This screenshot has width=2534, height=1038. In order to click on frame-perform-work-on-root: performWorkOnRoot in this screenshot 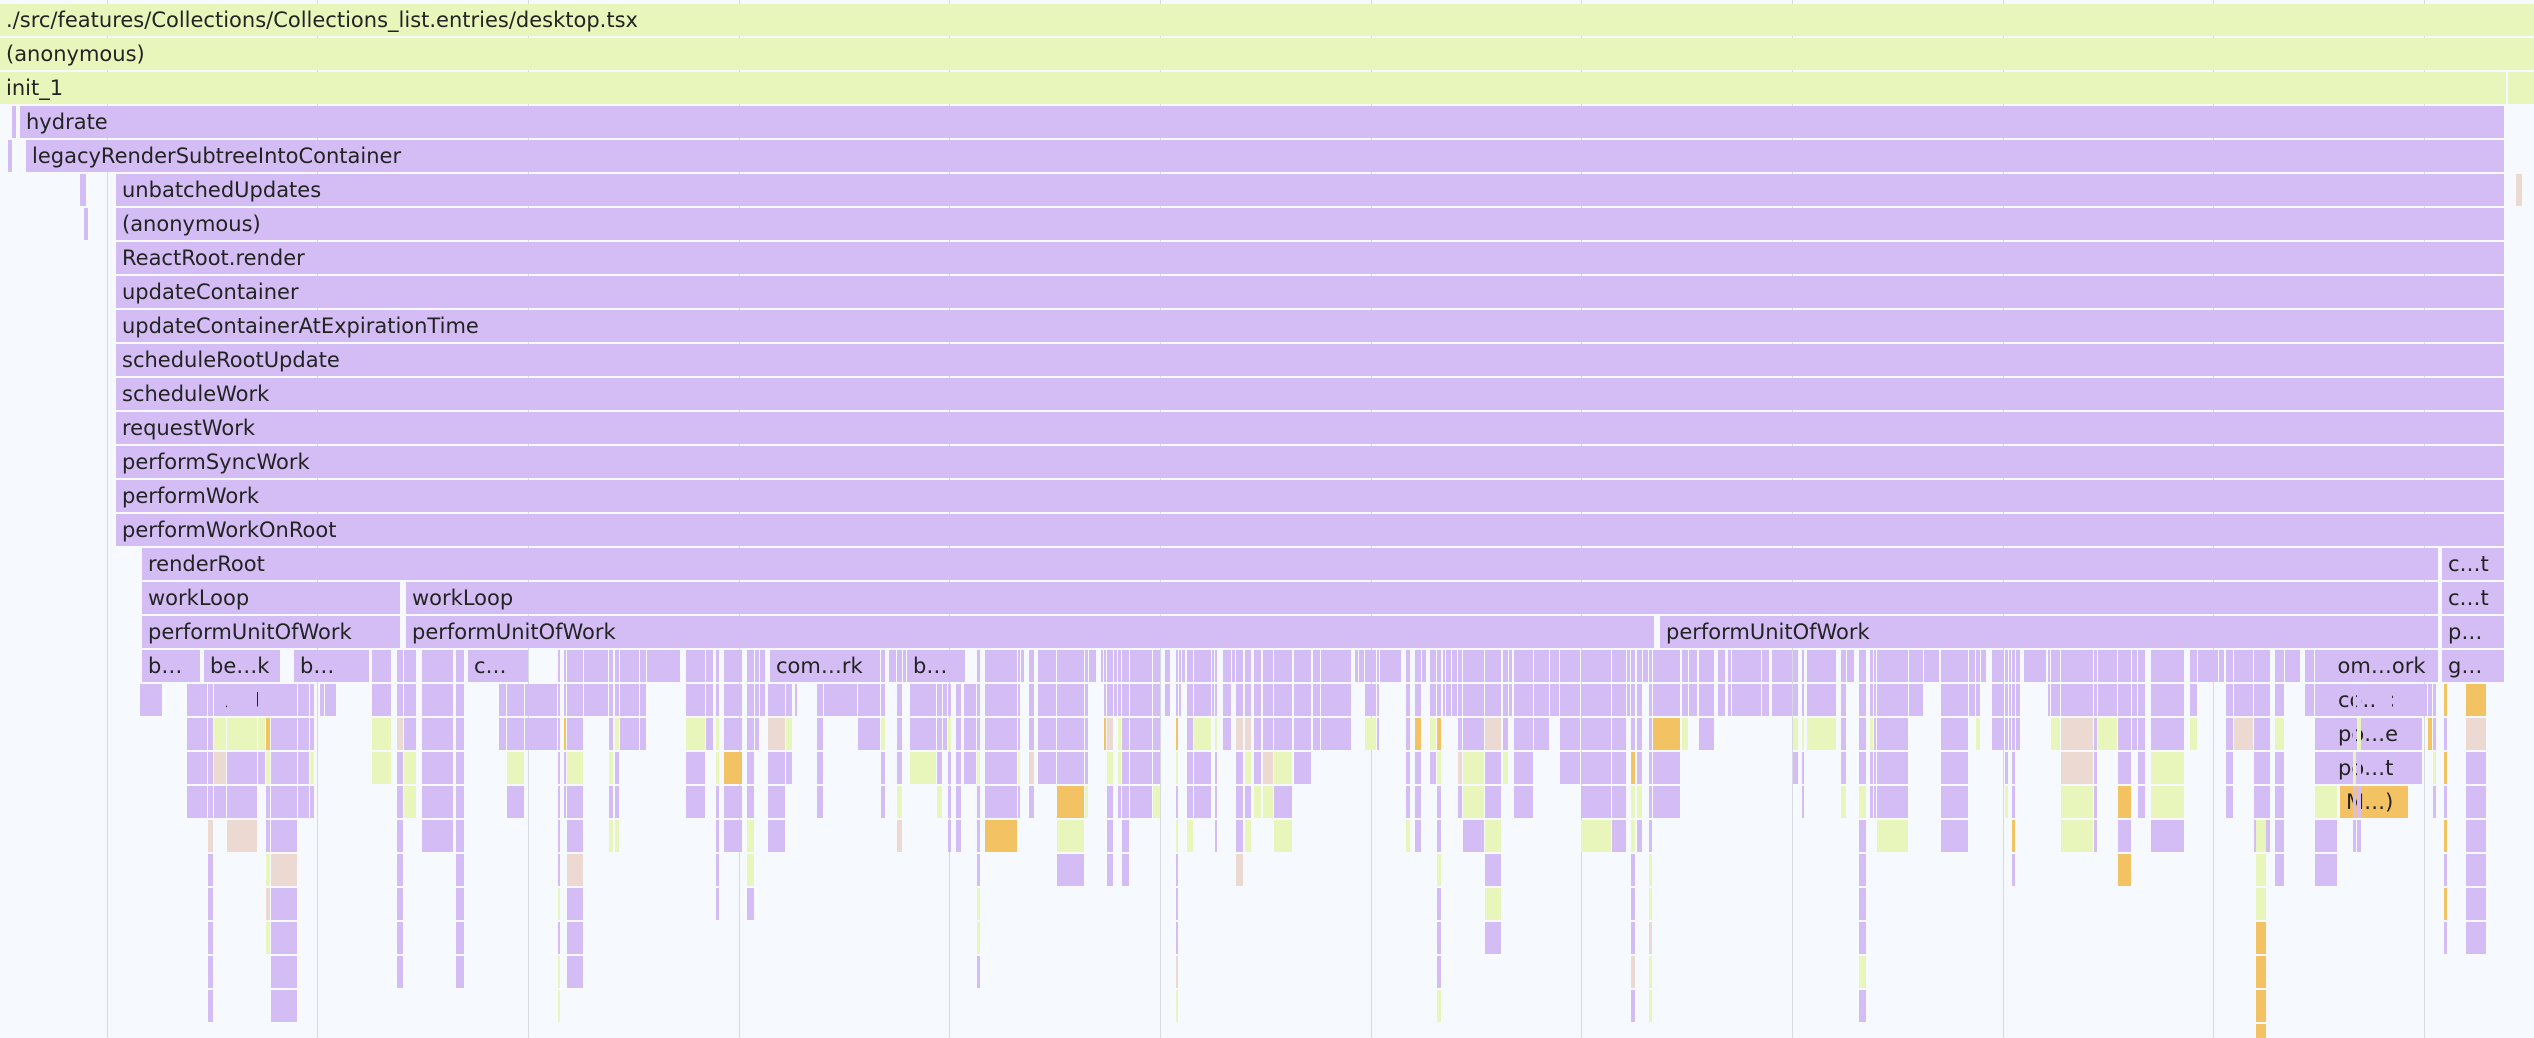, I will do `click(1310, 530)`.